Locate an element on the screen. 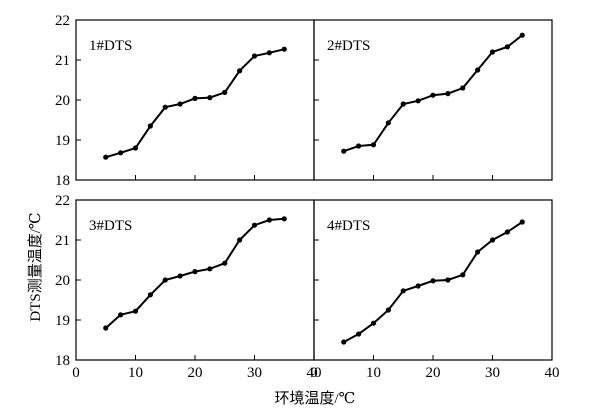  panel-title: 2#DTS is located at coordinates (348, 46).